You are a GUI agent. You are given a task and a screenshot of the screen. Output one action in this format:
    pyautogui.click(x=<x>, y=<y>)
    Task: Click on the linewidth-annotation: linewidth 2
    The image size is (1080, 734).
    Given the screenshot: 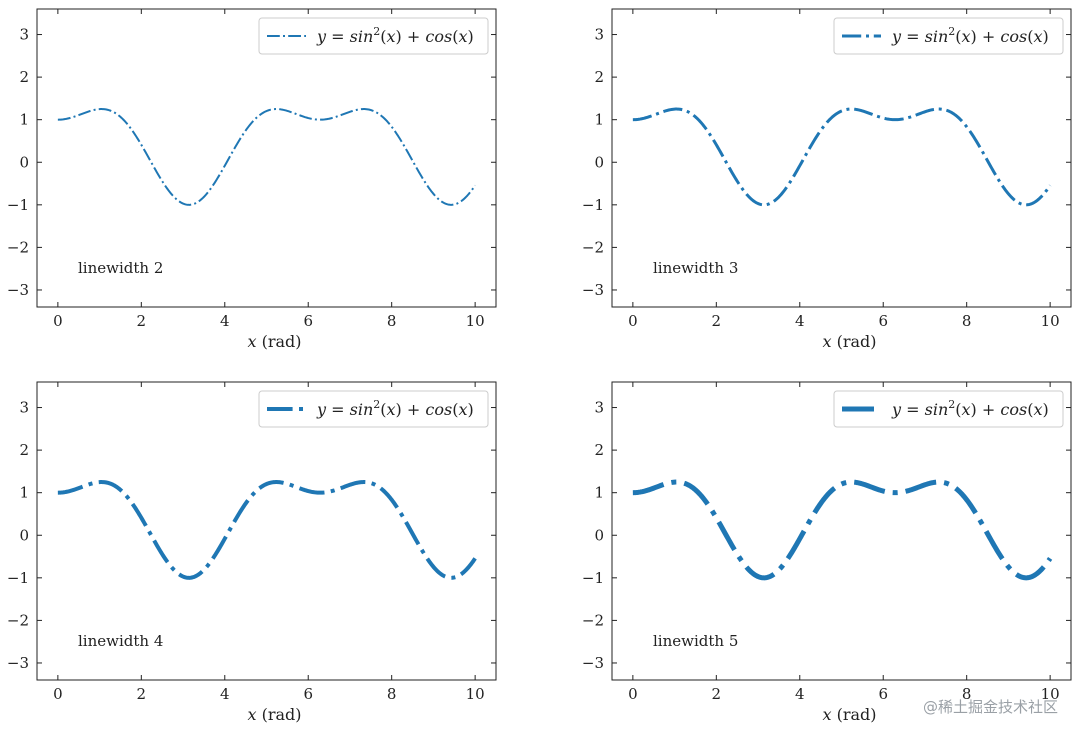 What is the action you would take?
    pyautogui.click(x=120, y=268)
    